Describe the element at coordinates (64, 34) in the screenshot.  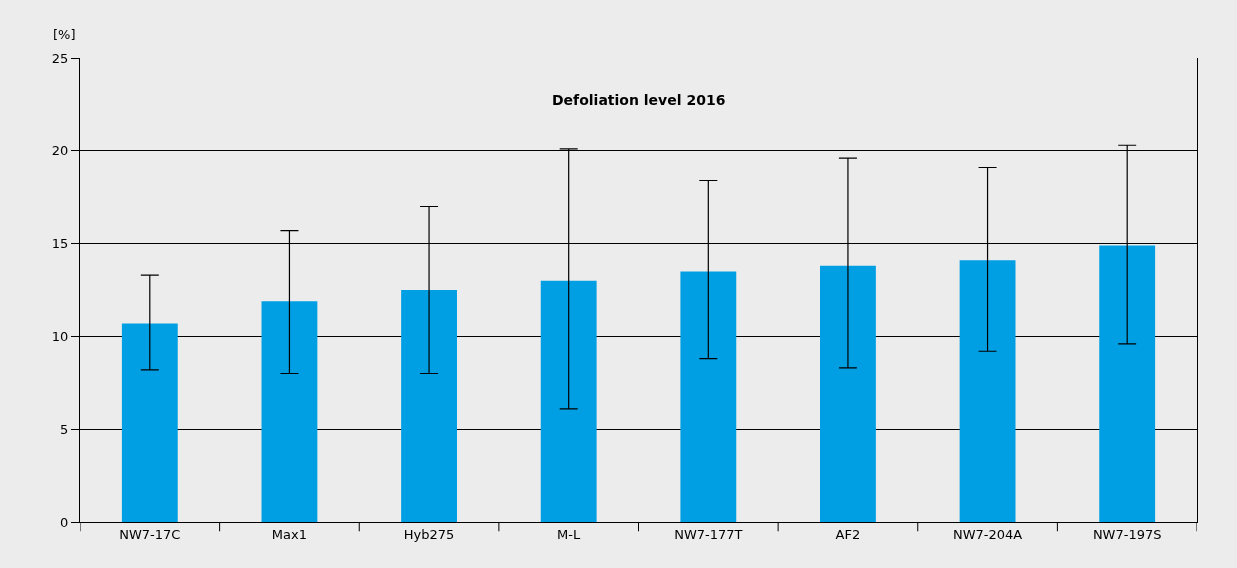
I see `y-axis-title: [%]` at that location.